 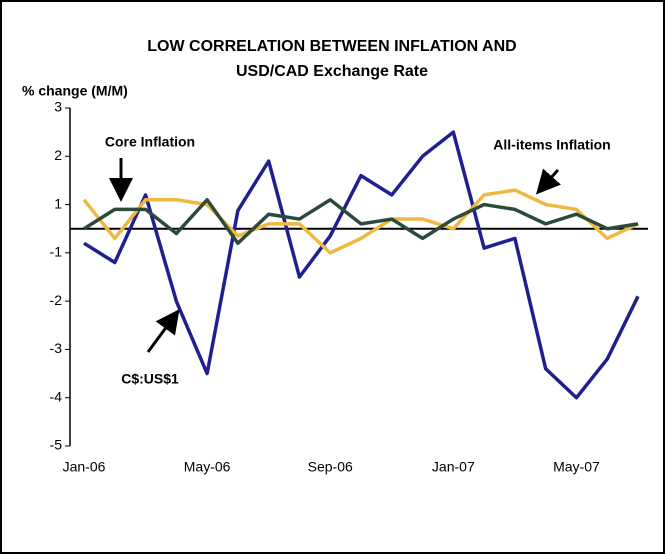 What do you see at coordinates (58, 203) in the screenshot?
I see `y-tick-label: 1` at bounding box center [58, 203].